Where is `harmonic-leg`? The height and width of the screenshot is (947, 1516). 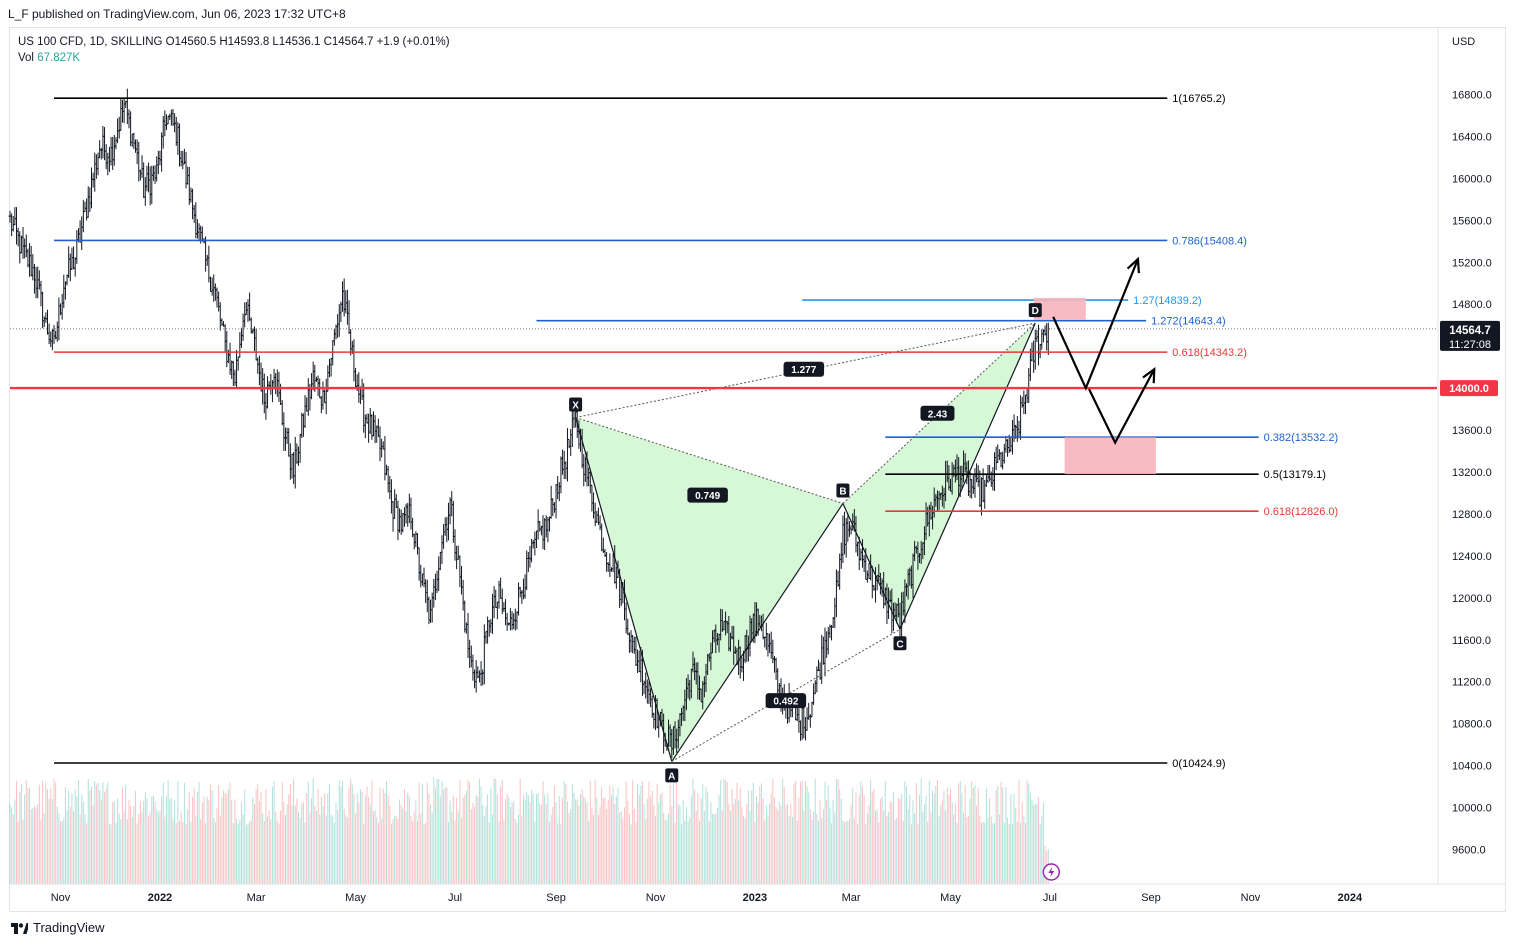
harmonic-leg is located at coordinates (757, 632).